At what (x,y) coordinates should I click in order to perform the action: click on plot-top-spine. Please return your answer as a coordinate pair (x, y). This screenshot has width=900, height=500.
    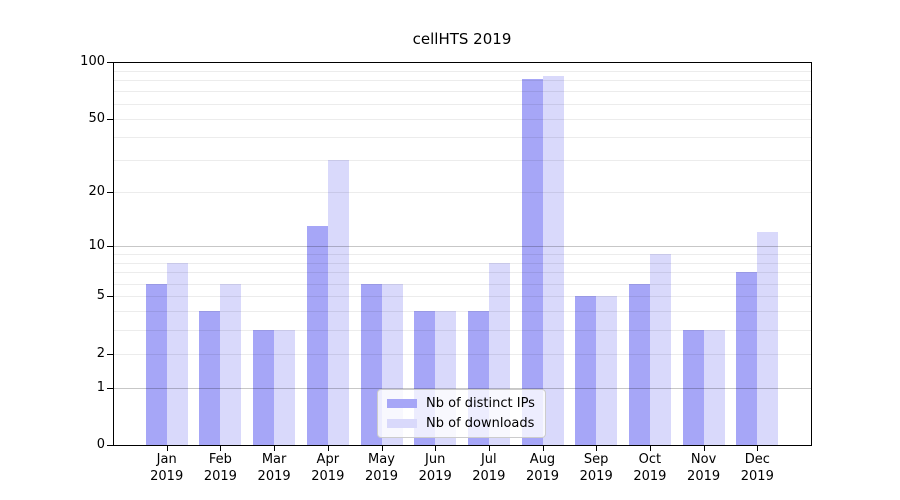
    Looking at the image, I should click on (462, 62).